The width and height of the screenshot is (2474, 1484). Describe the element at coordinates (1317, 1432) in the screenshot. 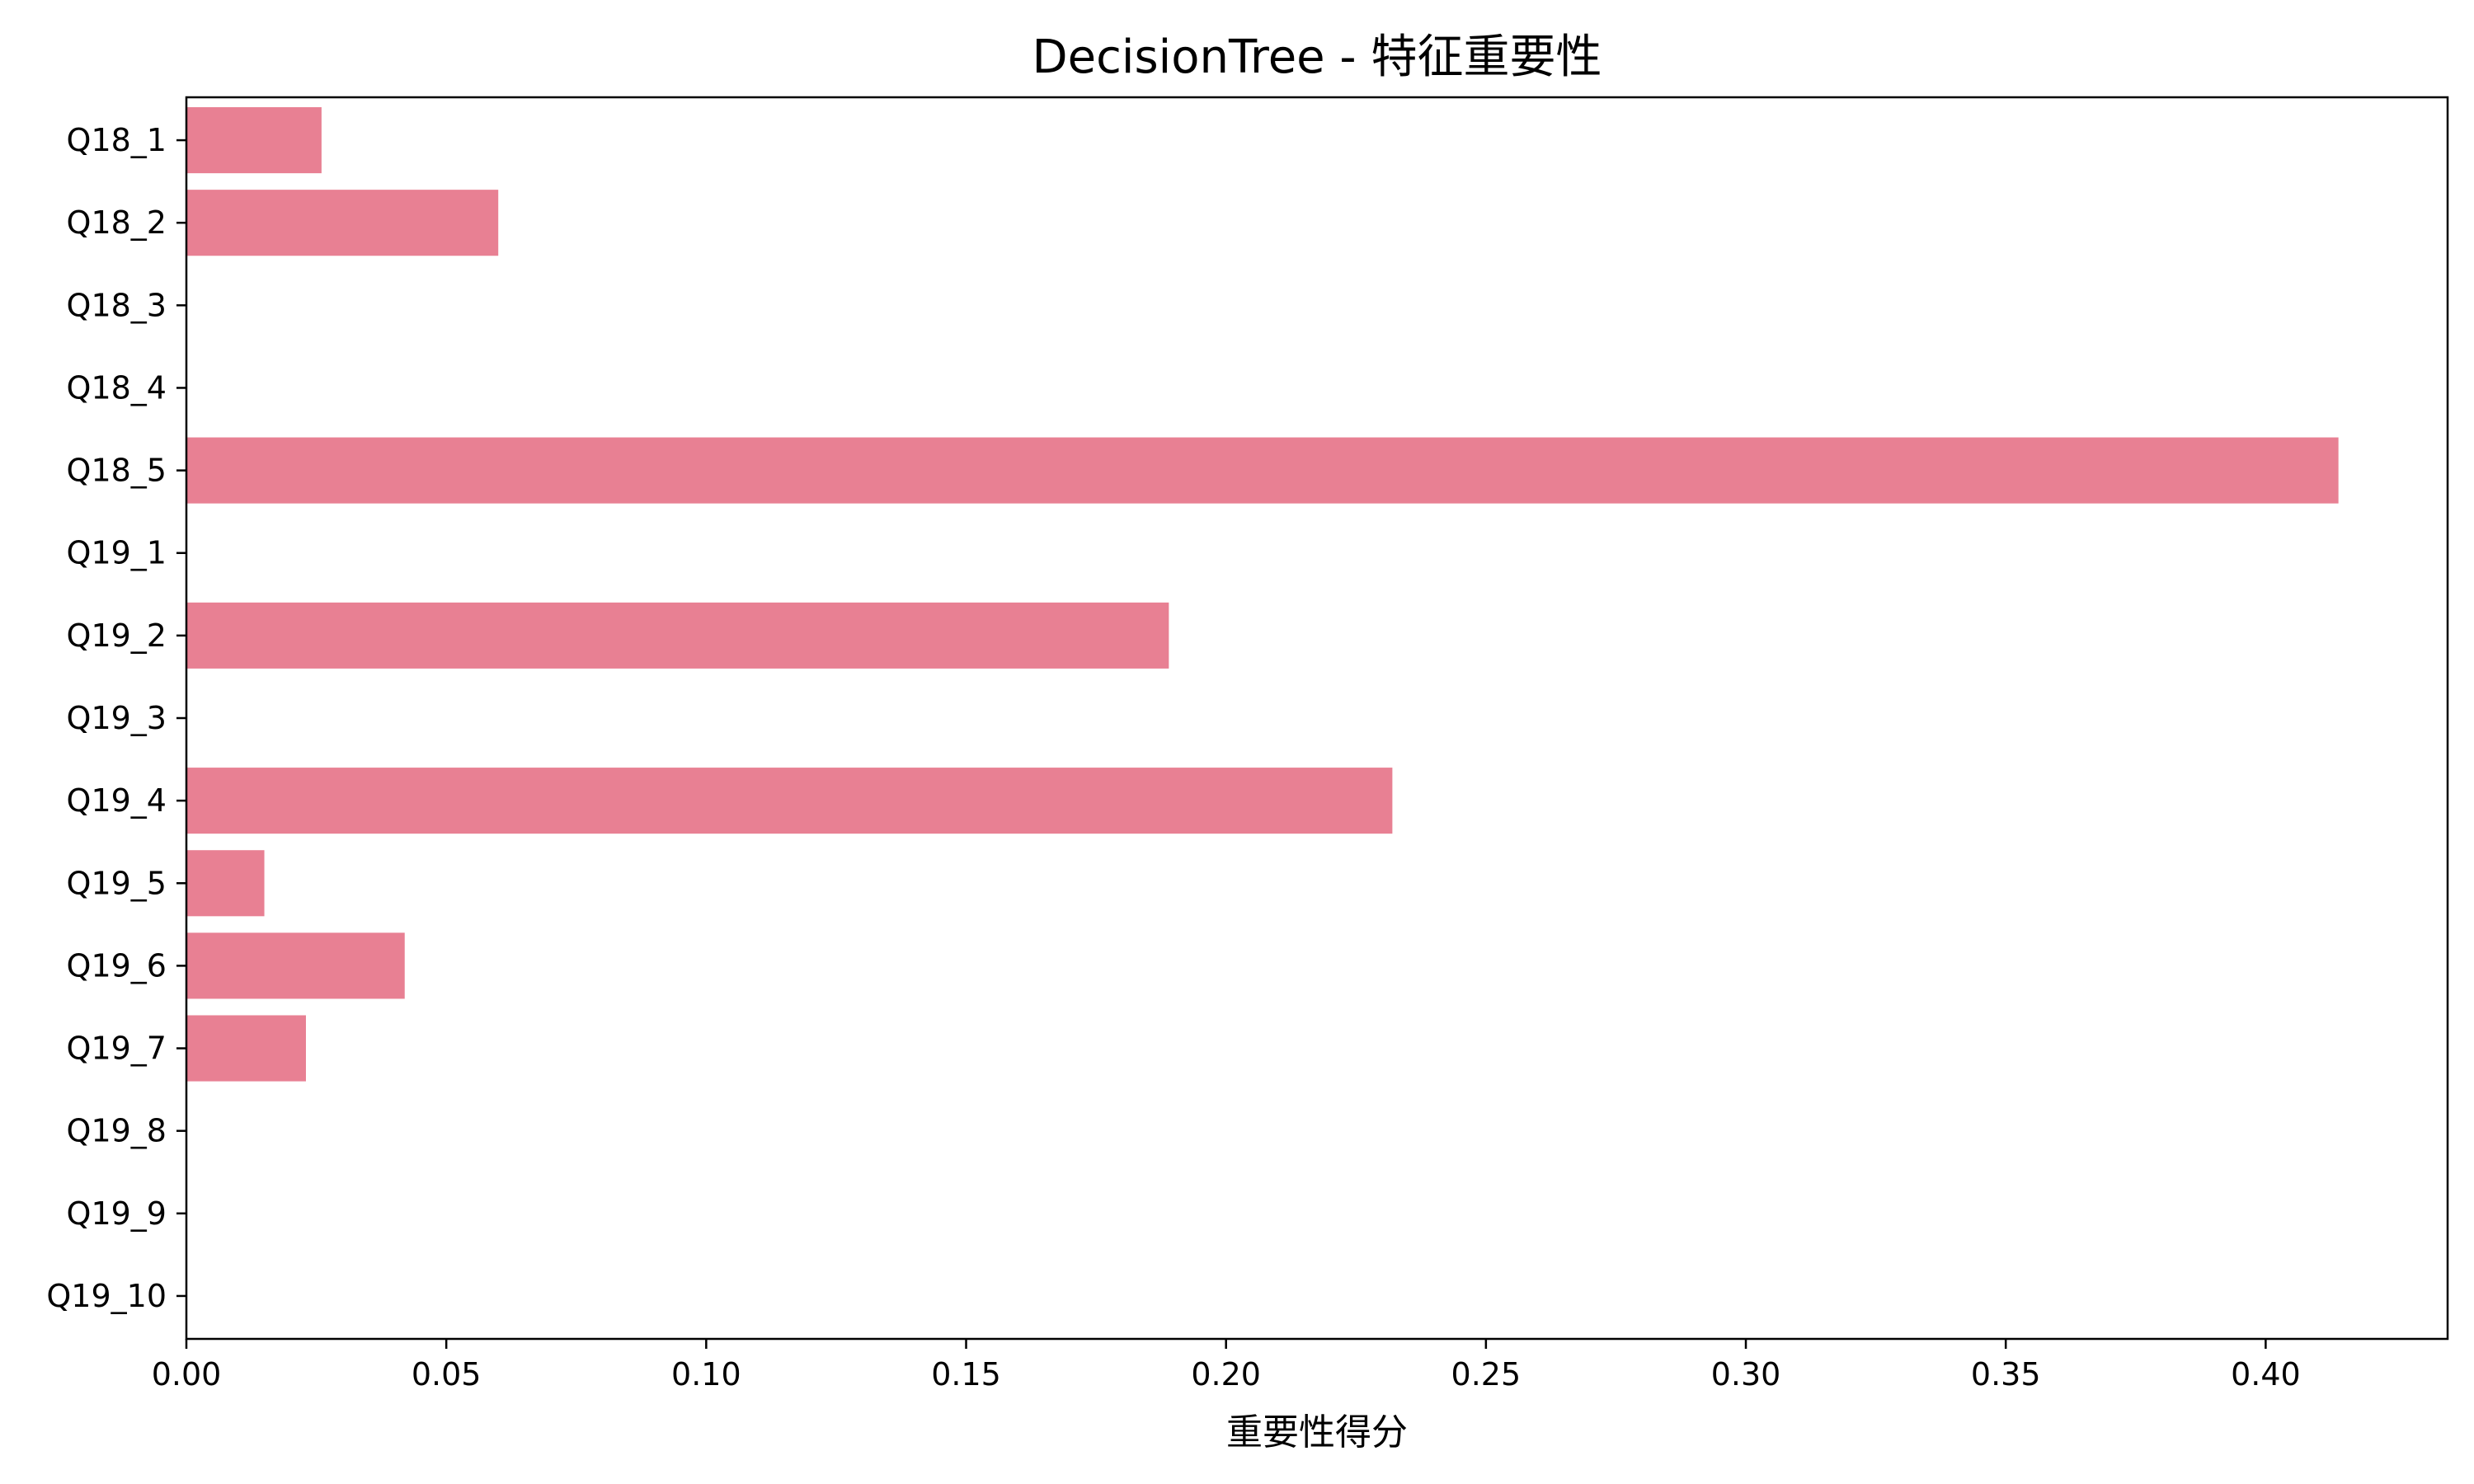

I see `x-axis-label: 重要性得分` at that location.